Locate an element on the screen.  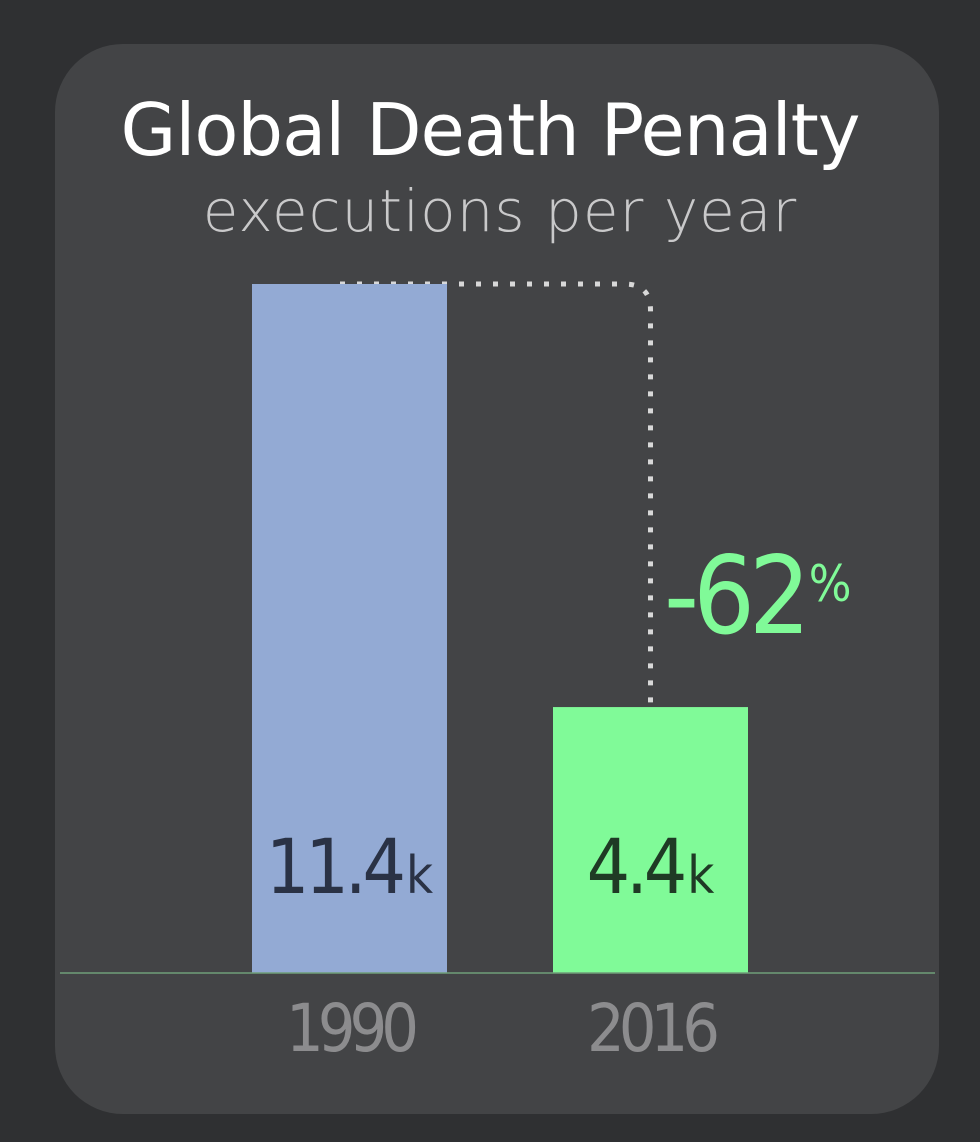
tick-label-1990: 1990 is located at coordinates (350, 1028).